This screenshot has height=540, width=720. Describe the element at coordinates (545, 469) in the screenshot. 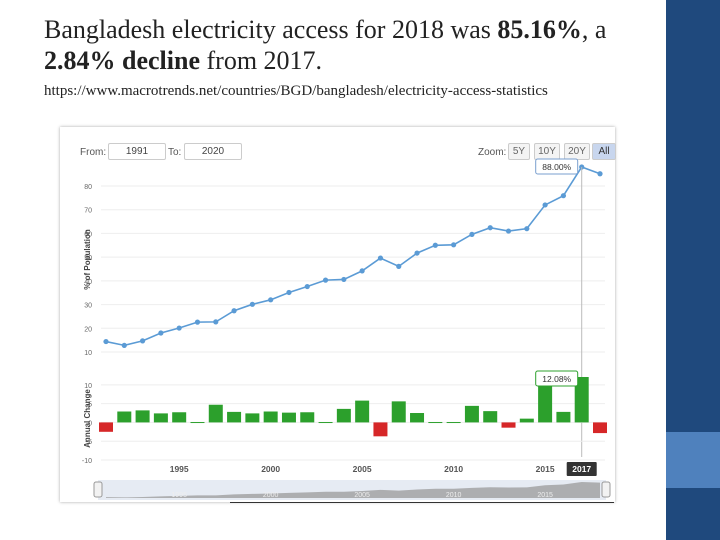

I see `x-tick-label: 2015` at that location.